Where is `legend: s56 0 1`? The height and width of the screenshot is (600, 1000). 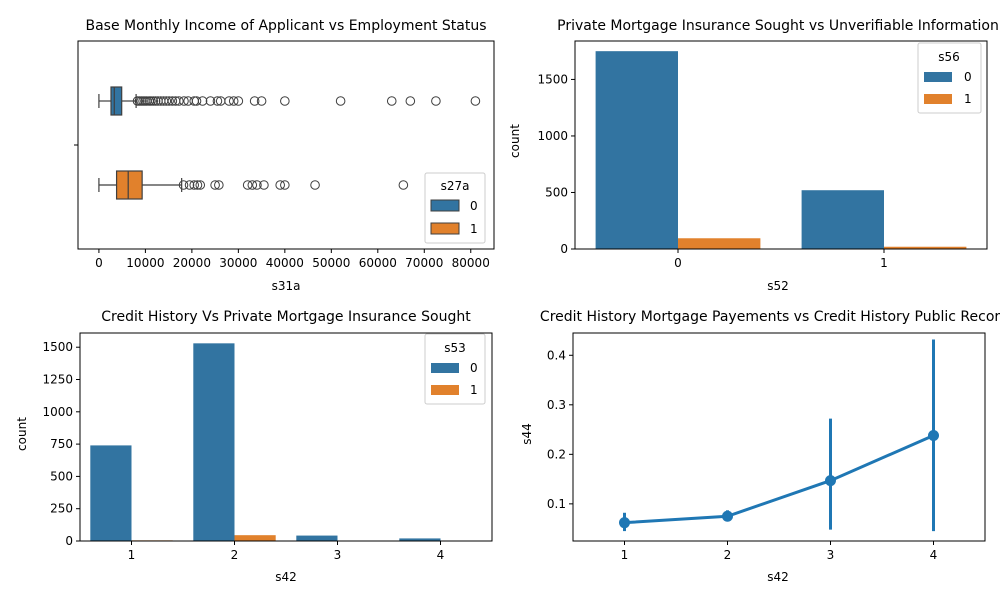 legend: s56 0 1 is located at coordinates (949, 78).